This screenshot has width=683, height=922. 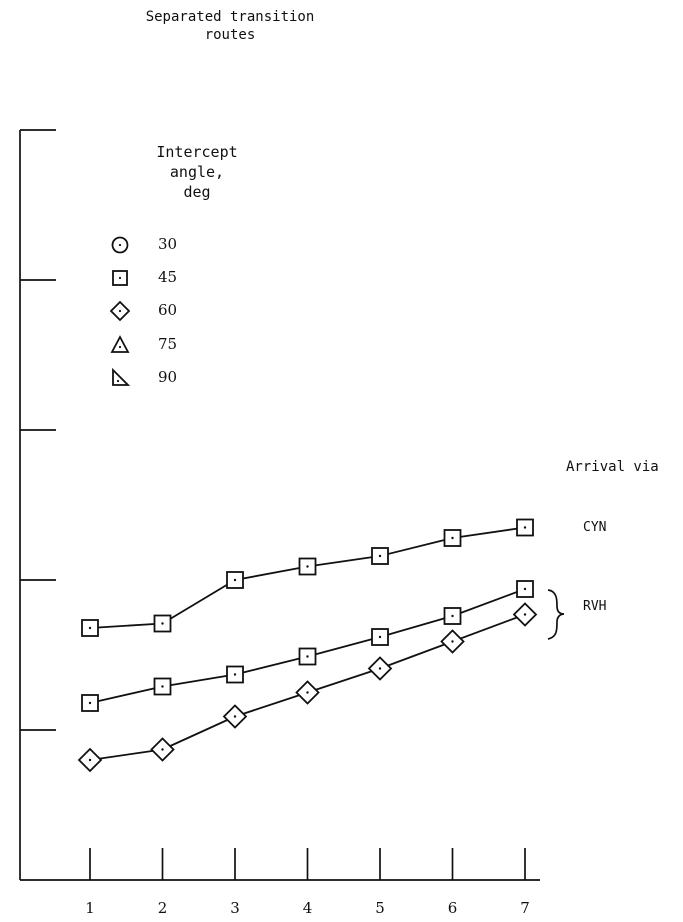 What do you see at coordinates (308, 908) in the screenshot?
I see `x-tick-label: 4` at bounding box center [308, 908].